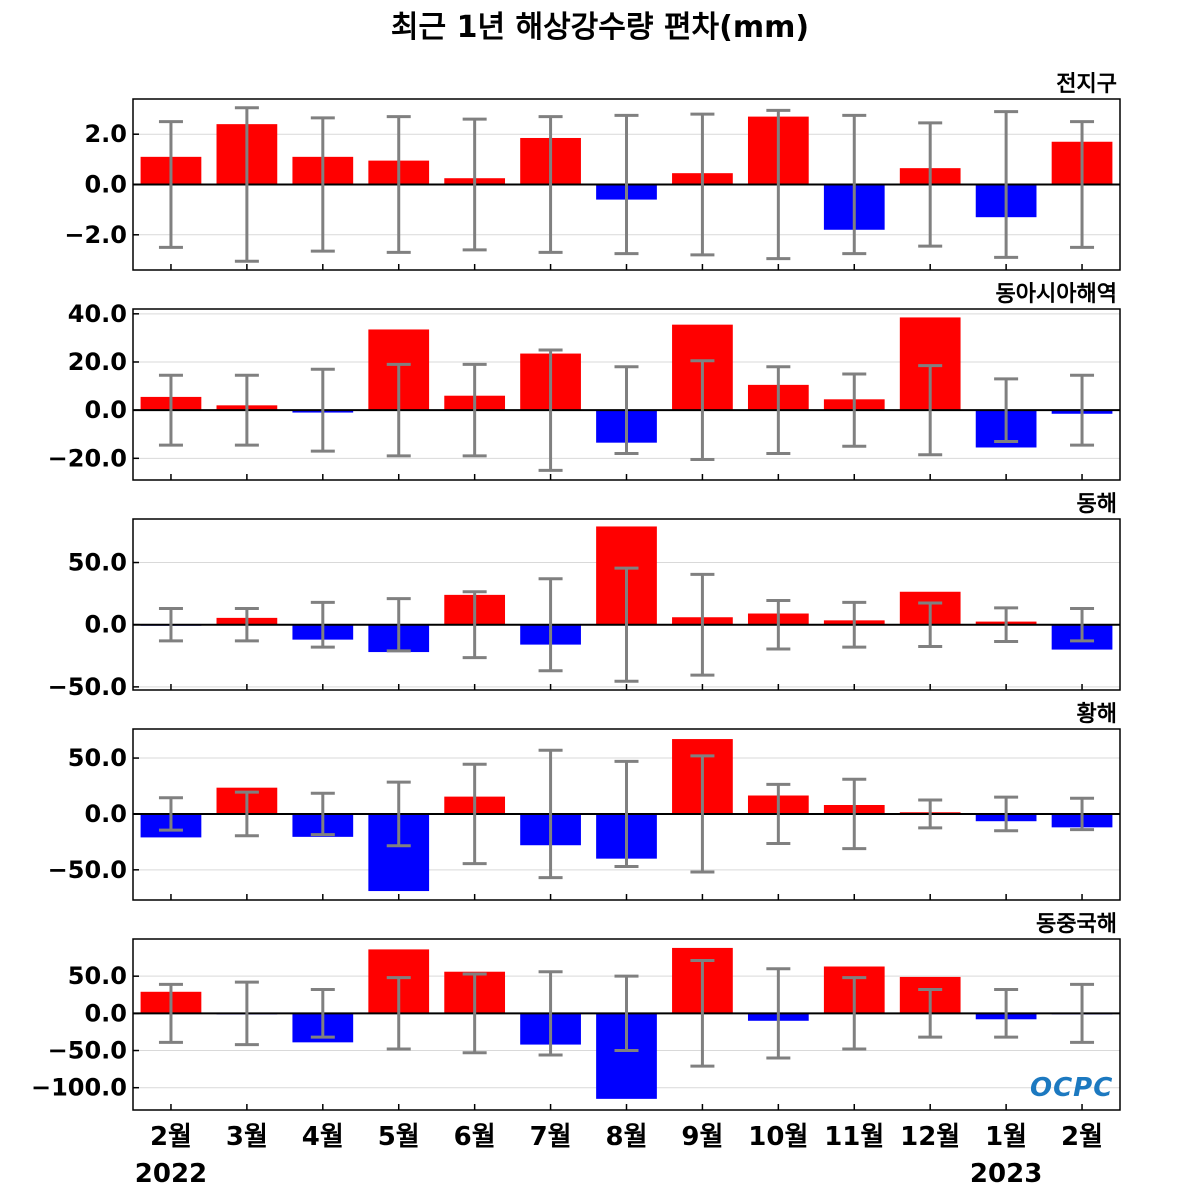  I want to click on y-tick-label: 2.0, so click(105, 134).